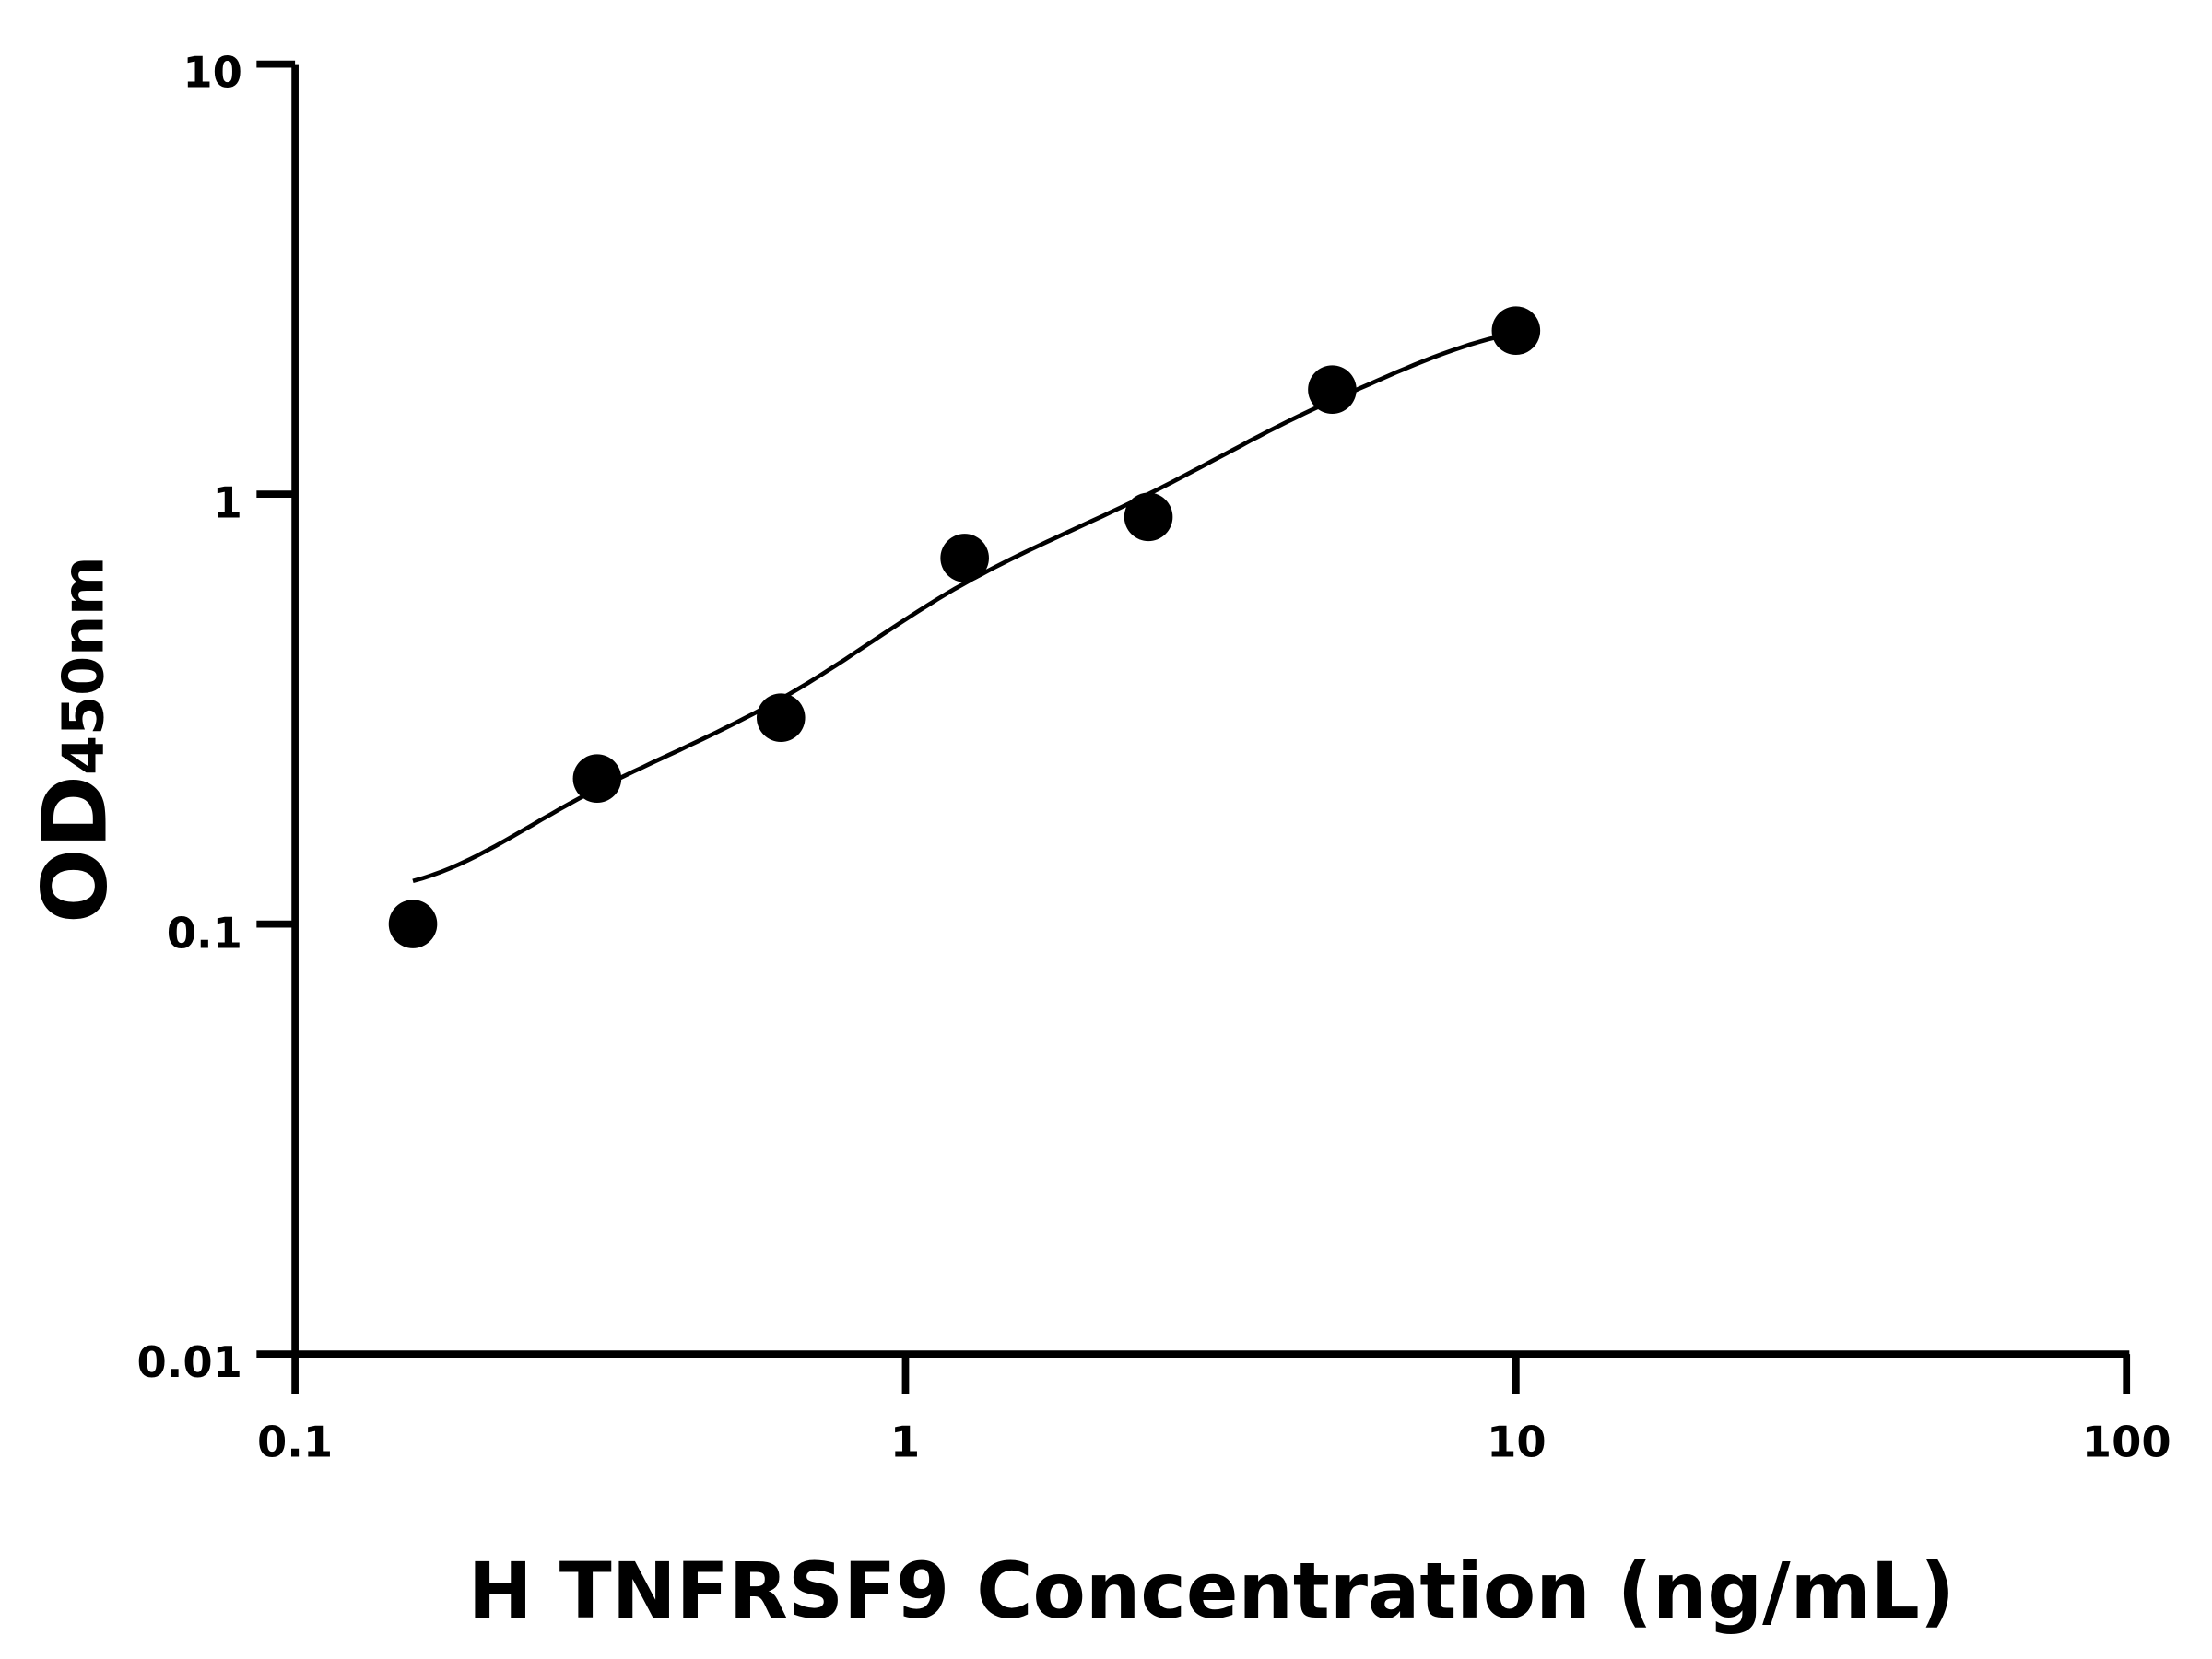 The height and width of the screenshot is (1659, 2212). I want to click on x-tick-label: 1, so click(905, 1441).